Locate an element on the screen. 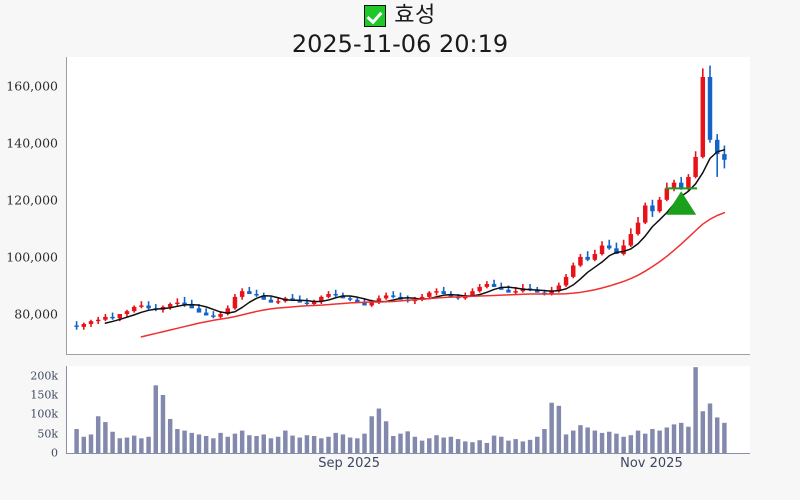 The height and width of the screenshot is (500, 800). date-axis-tick: Sep 2025 is located at coordinates (349, 463).